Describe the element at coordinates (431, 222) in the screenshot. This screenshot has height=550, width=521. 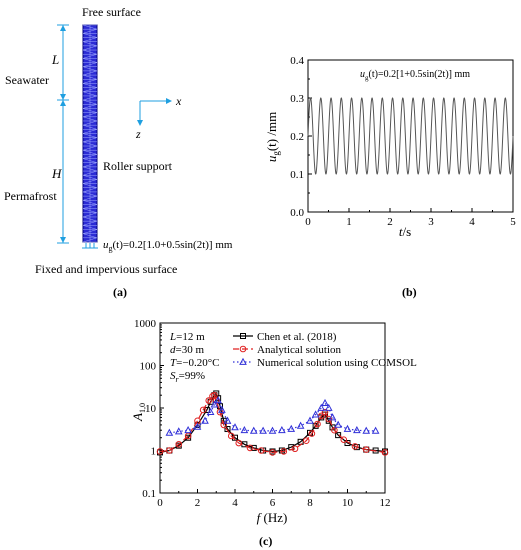
I see `chart-b-xtick-label: 3` at that location.